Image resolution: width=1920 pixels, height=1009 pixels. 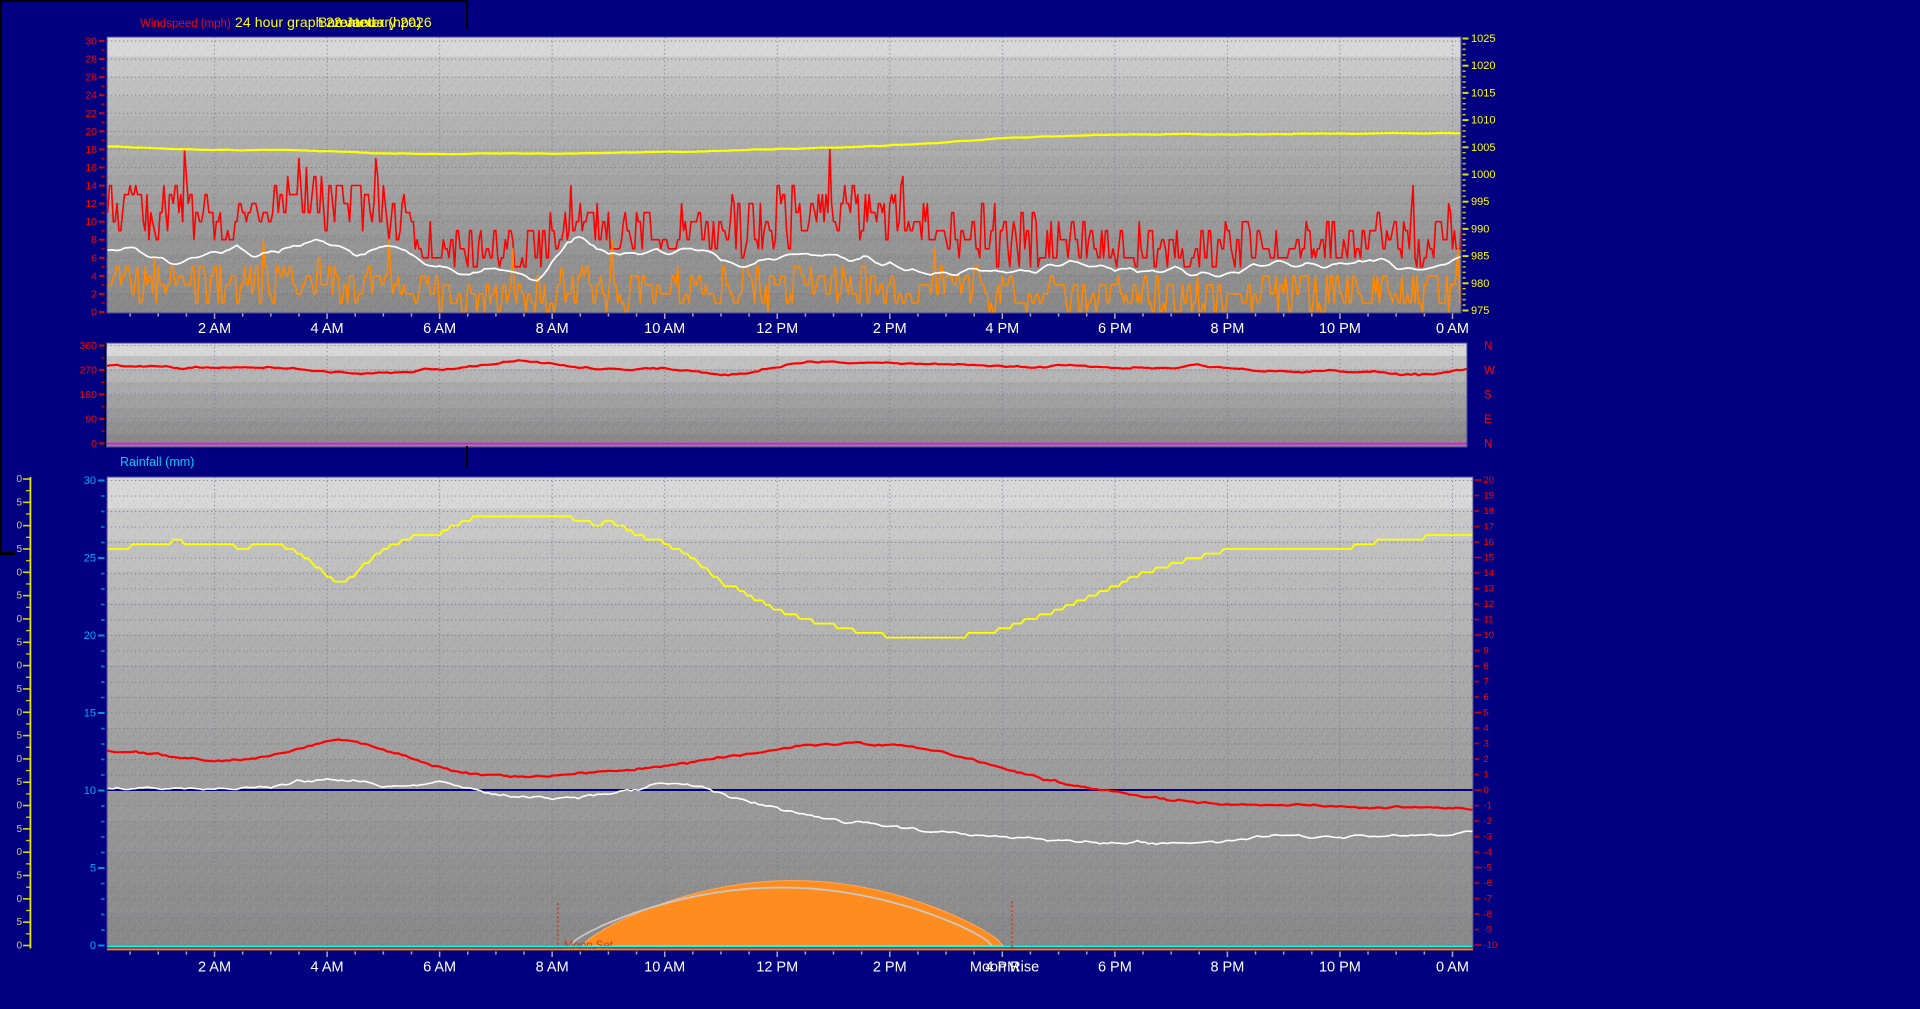 What do you see at coordinates (664, 329) in the screenshot?
I see `svg-text: 10 AM` at bounding box center [664, 329].